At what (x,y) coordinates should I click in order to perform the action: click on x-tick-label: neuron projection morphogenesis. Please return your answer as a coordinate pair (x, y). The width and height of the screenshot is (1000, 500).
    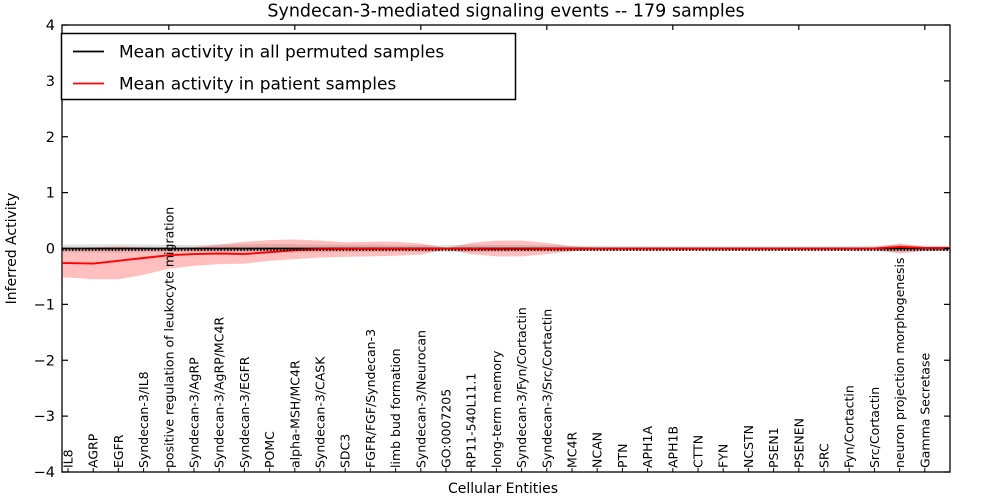
    Looking at the image, I should click on (899, 362).